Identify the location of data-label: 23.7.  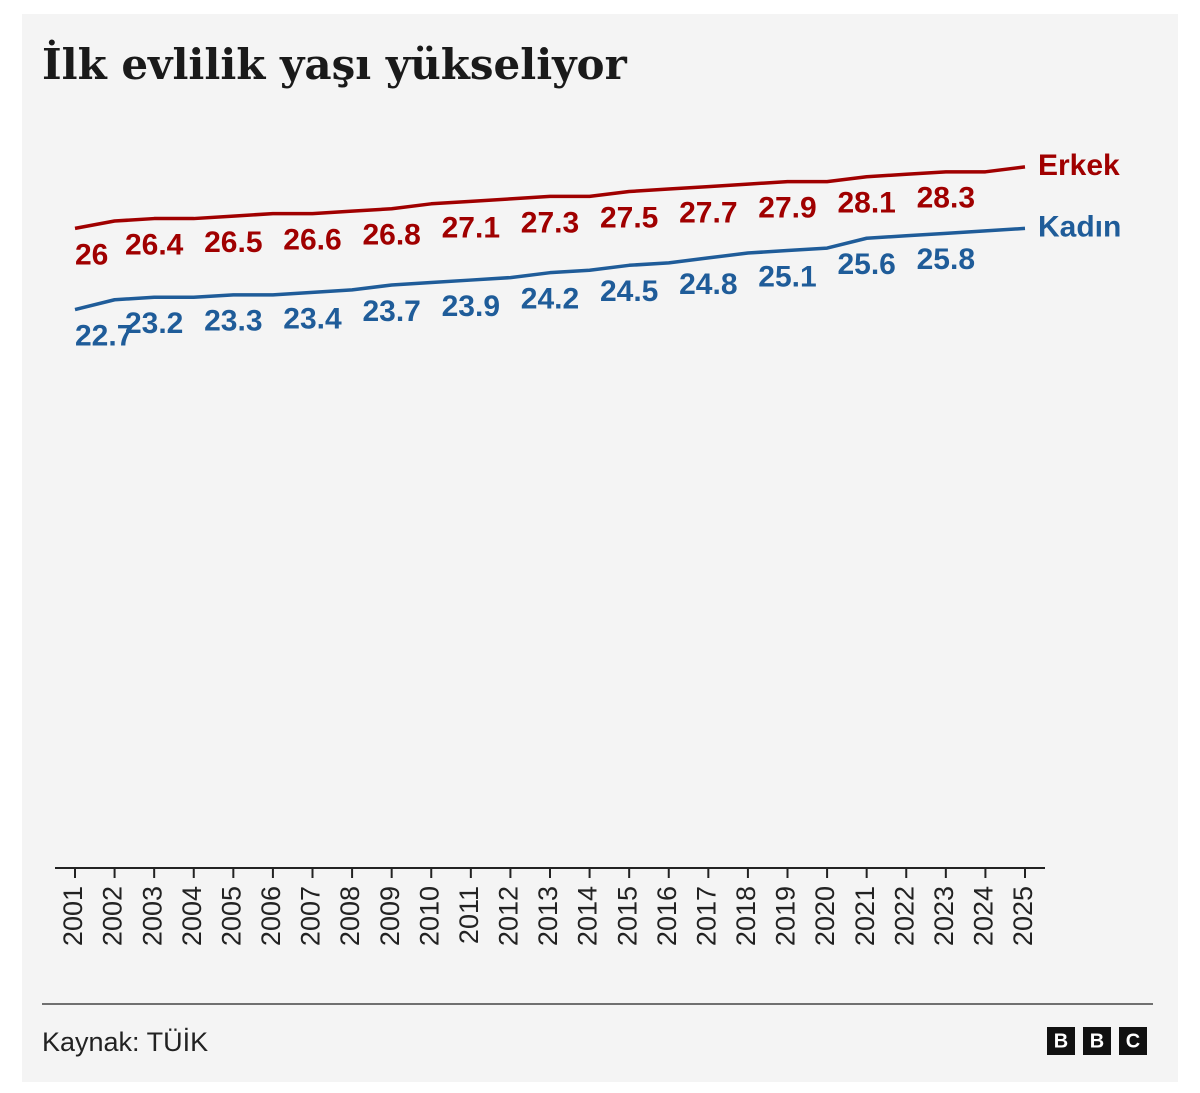
(391, 311).